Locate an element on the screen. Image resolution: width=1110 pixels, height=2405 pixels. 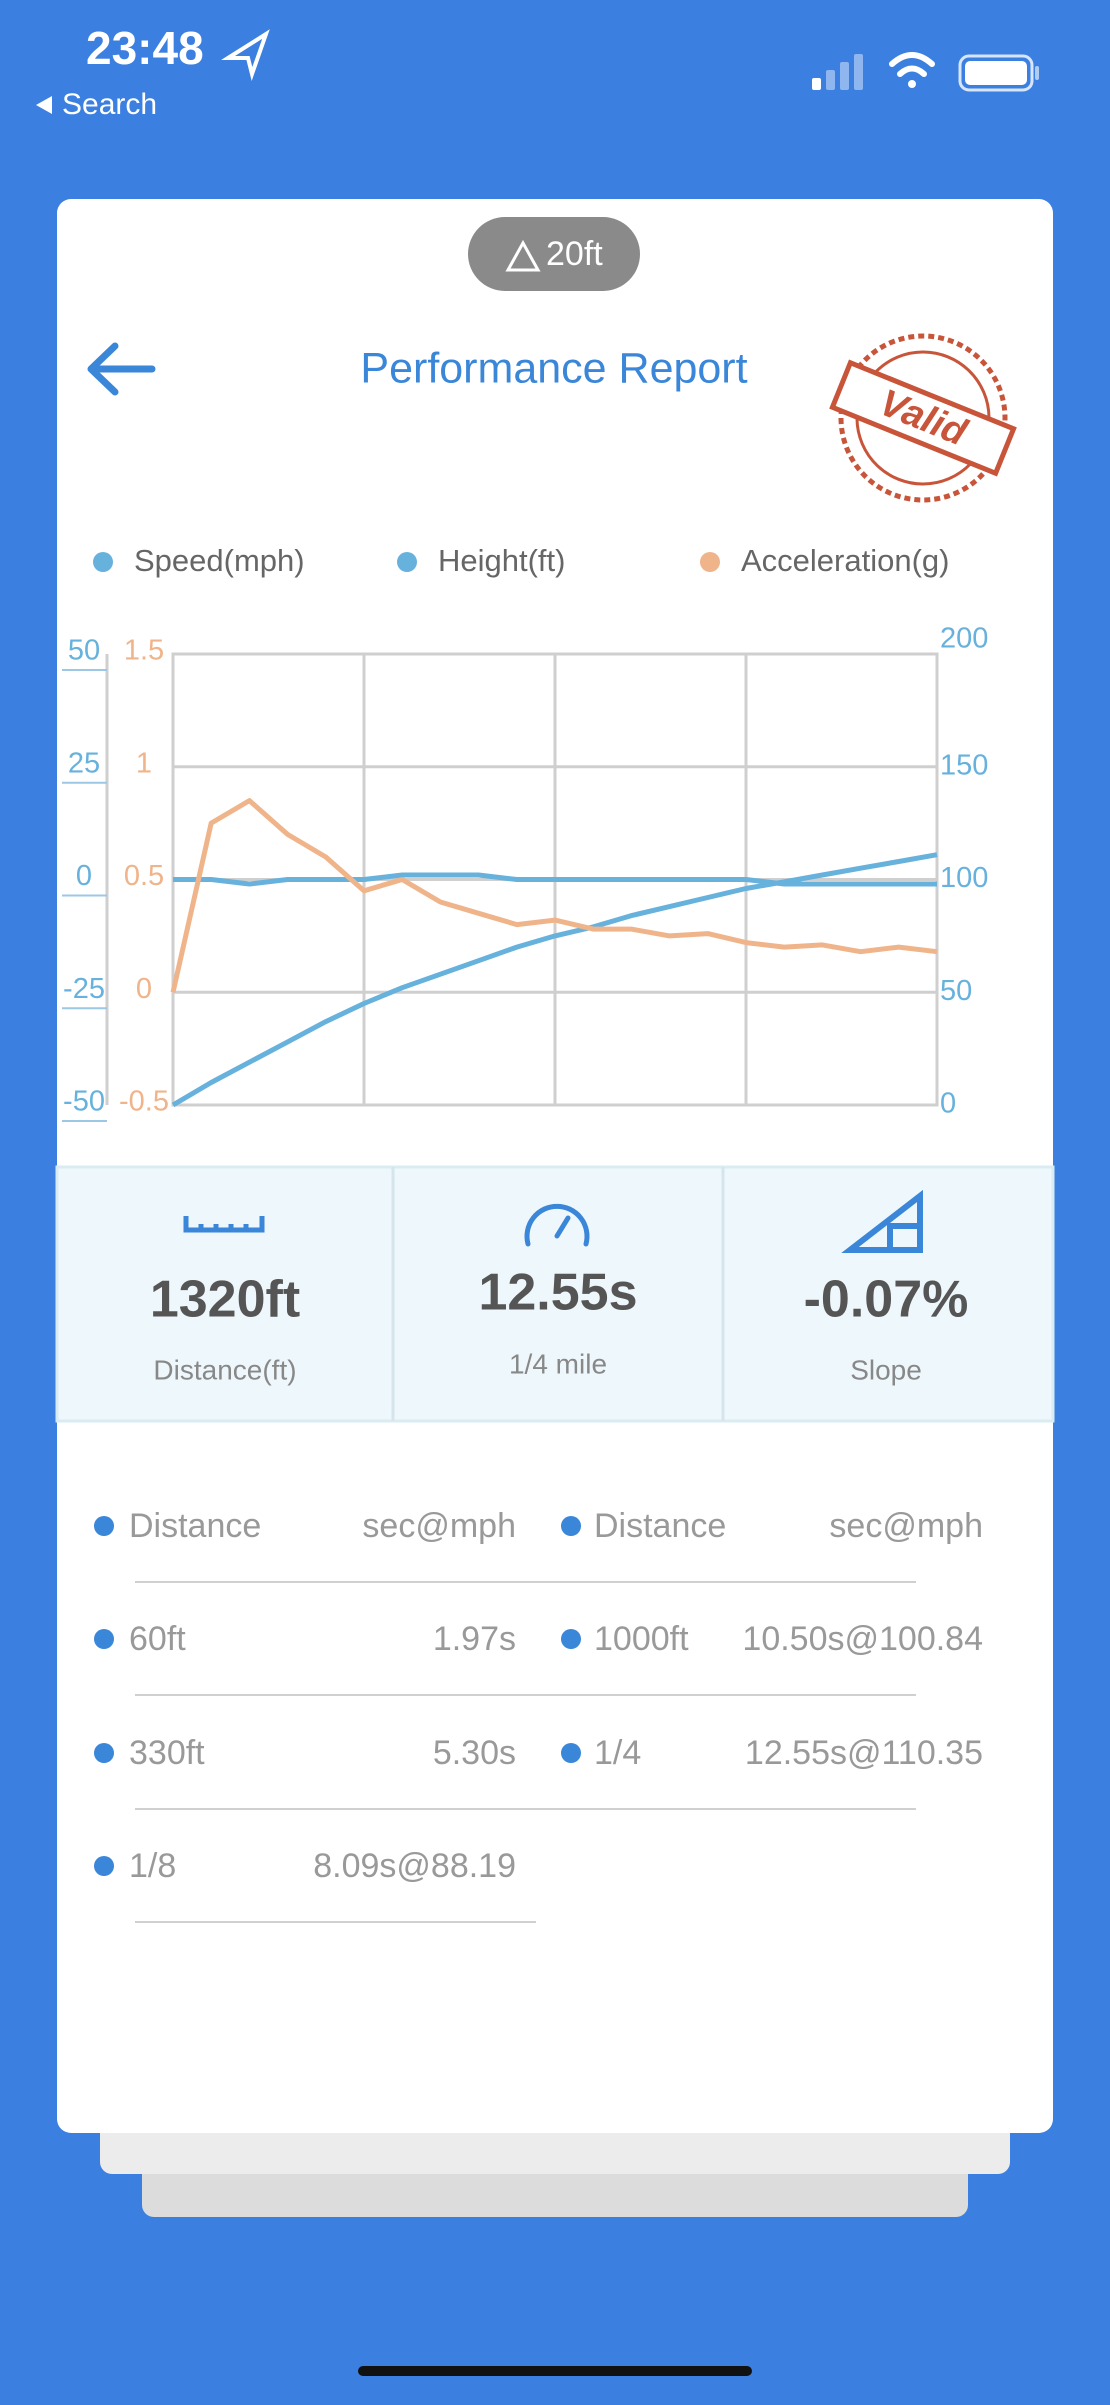
gauge-icon is located at coordinates (557, 1225).